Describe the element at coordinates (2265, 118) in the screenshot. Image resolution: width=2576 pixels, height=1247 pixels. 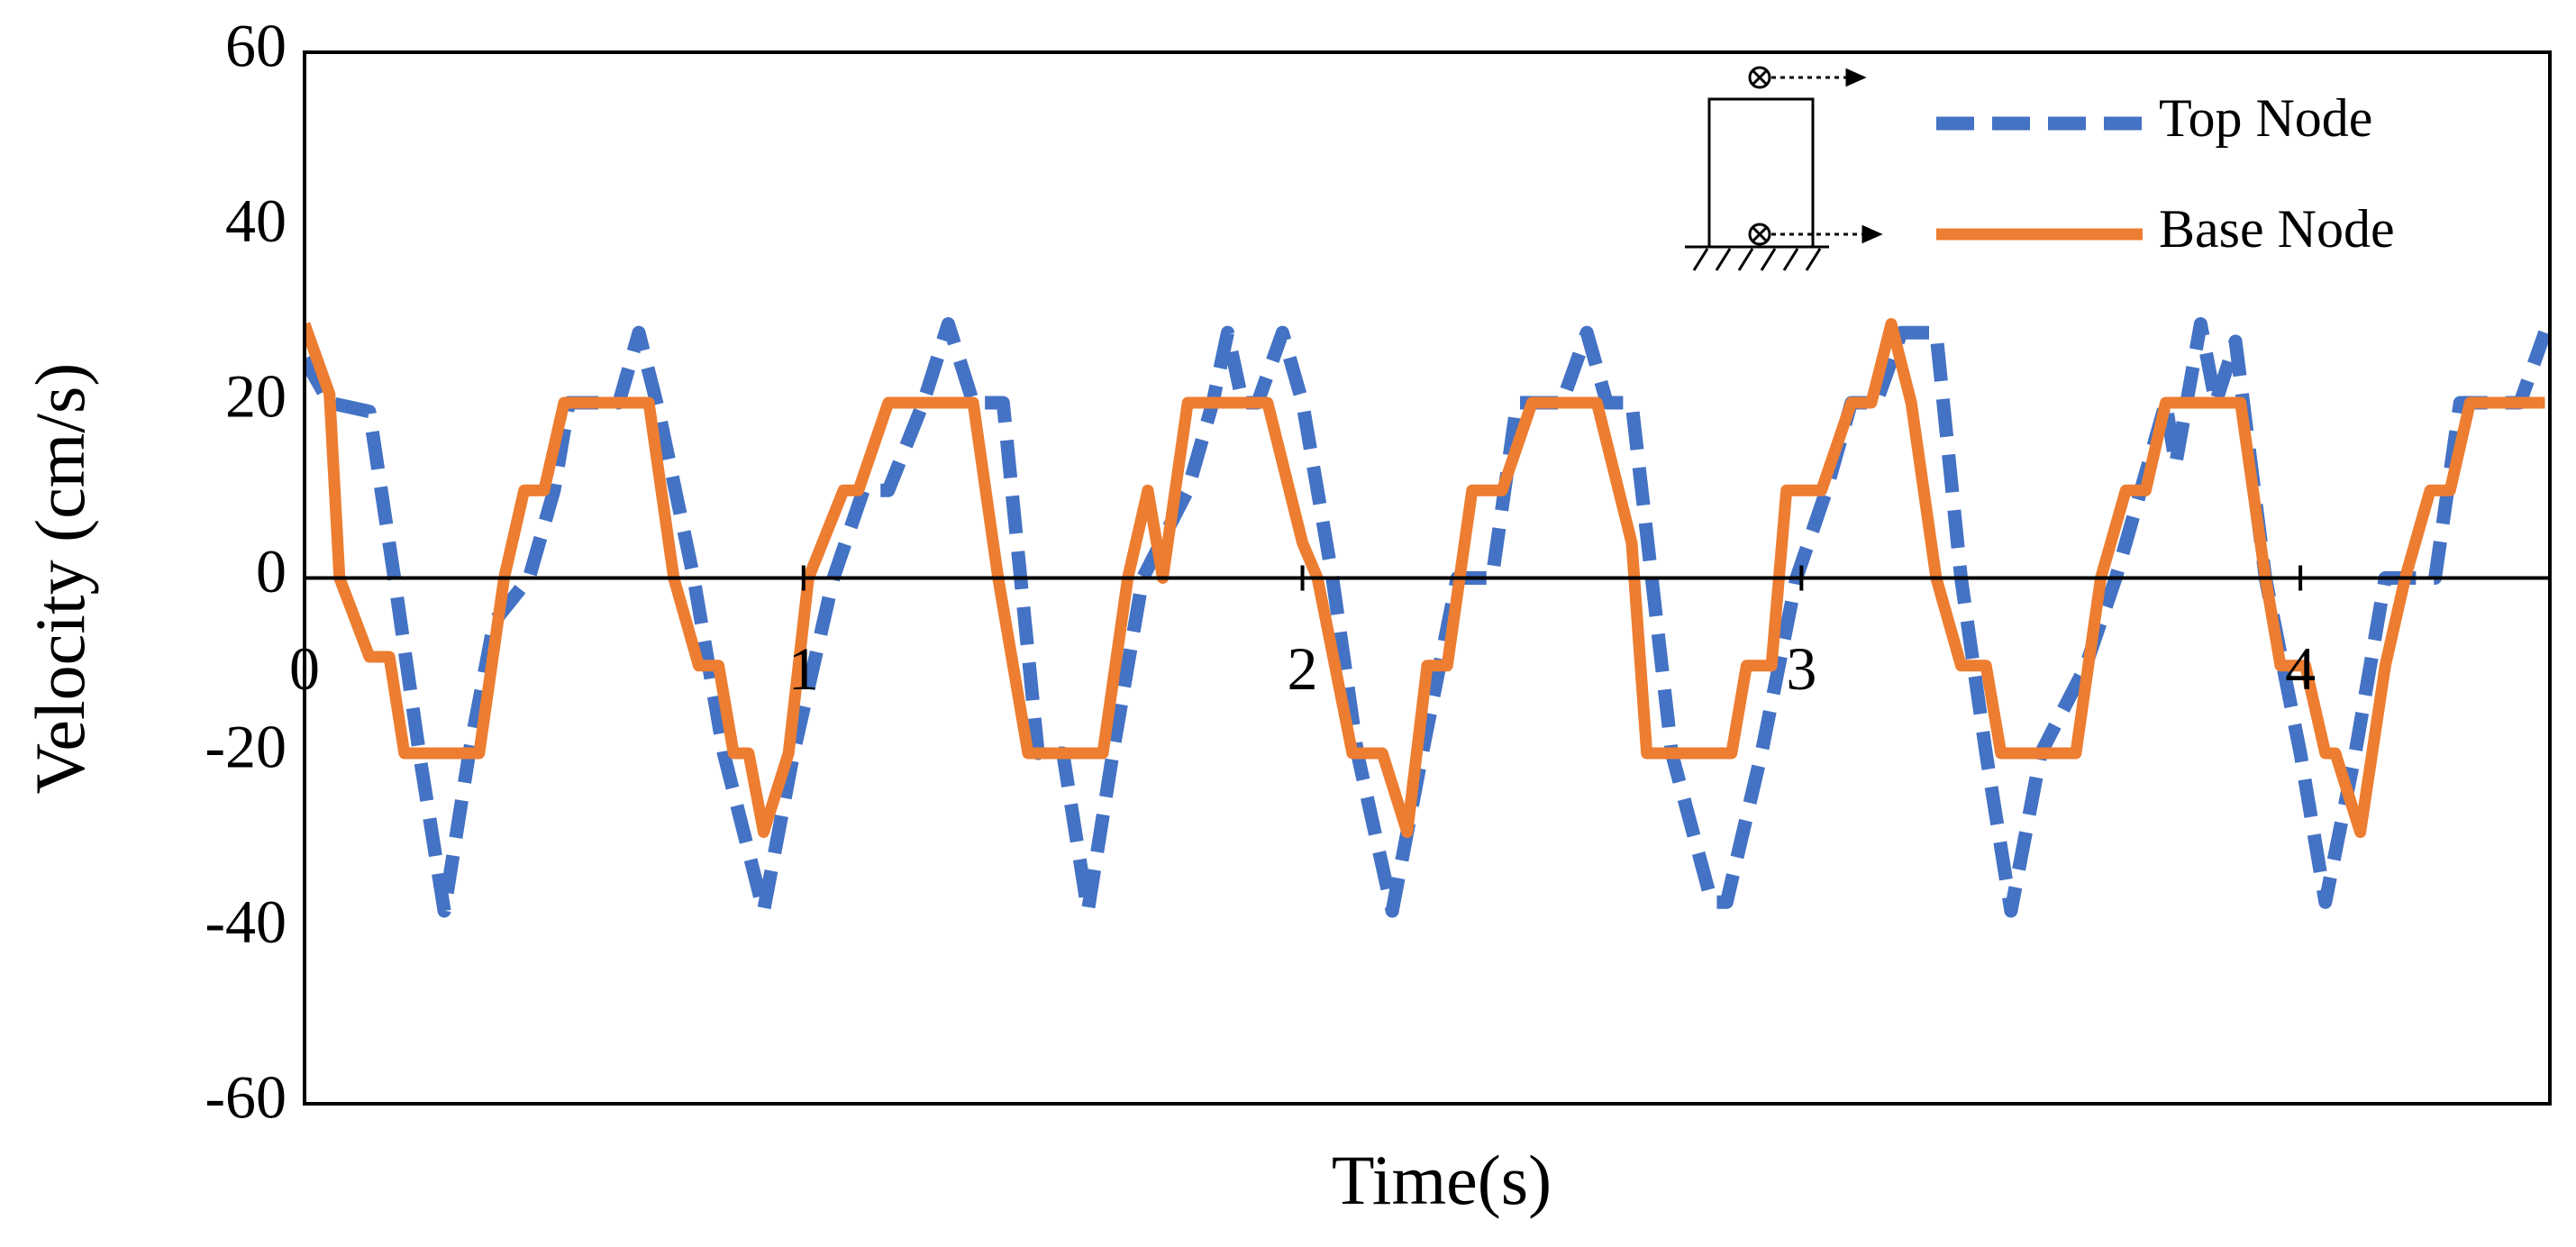
I see `legend-label: Top Node` at that location.